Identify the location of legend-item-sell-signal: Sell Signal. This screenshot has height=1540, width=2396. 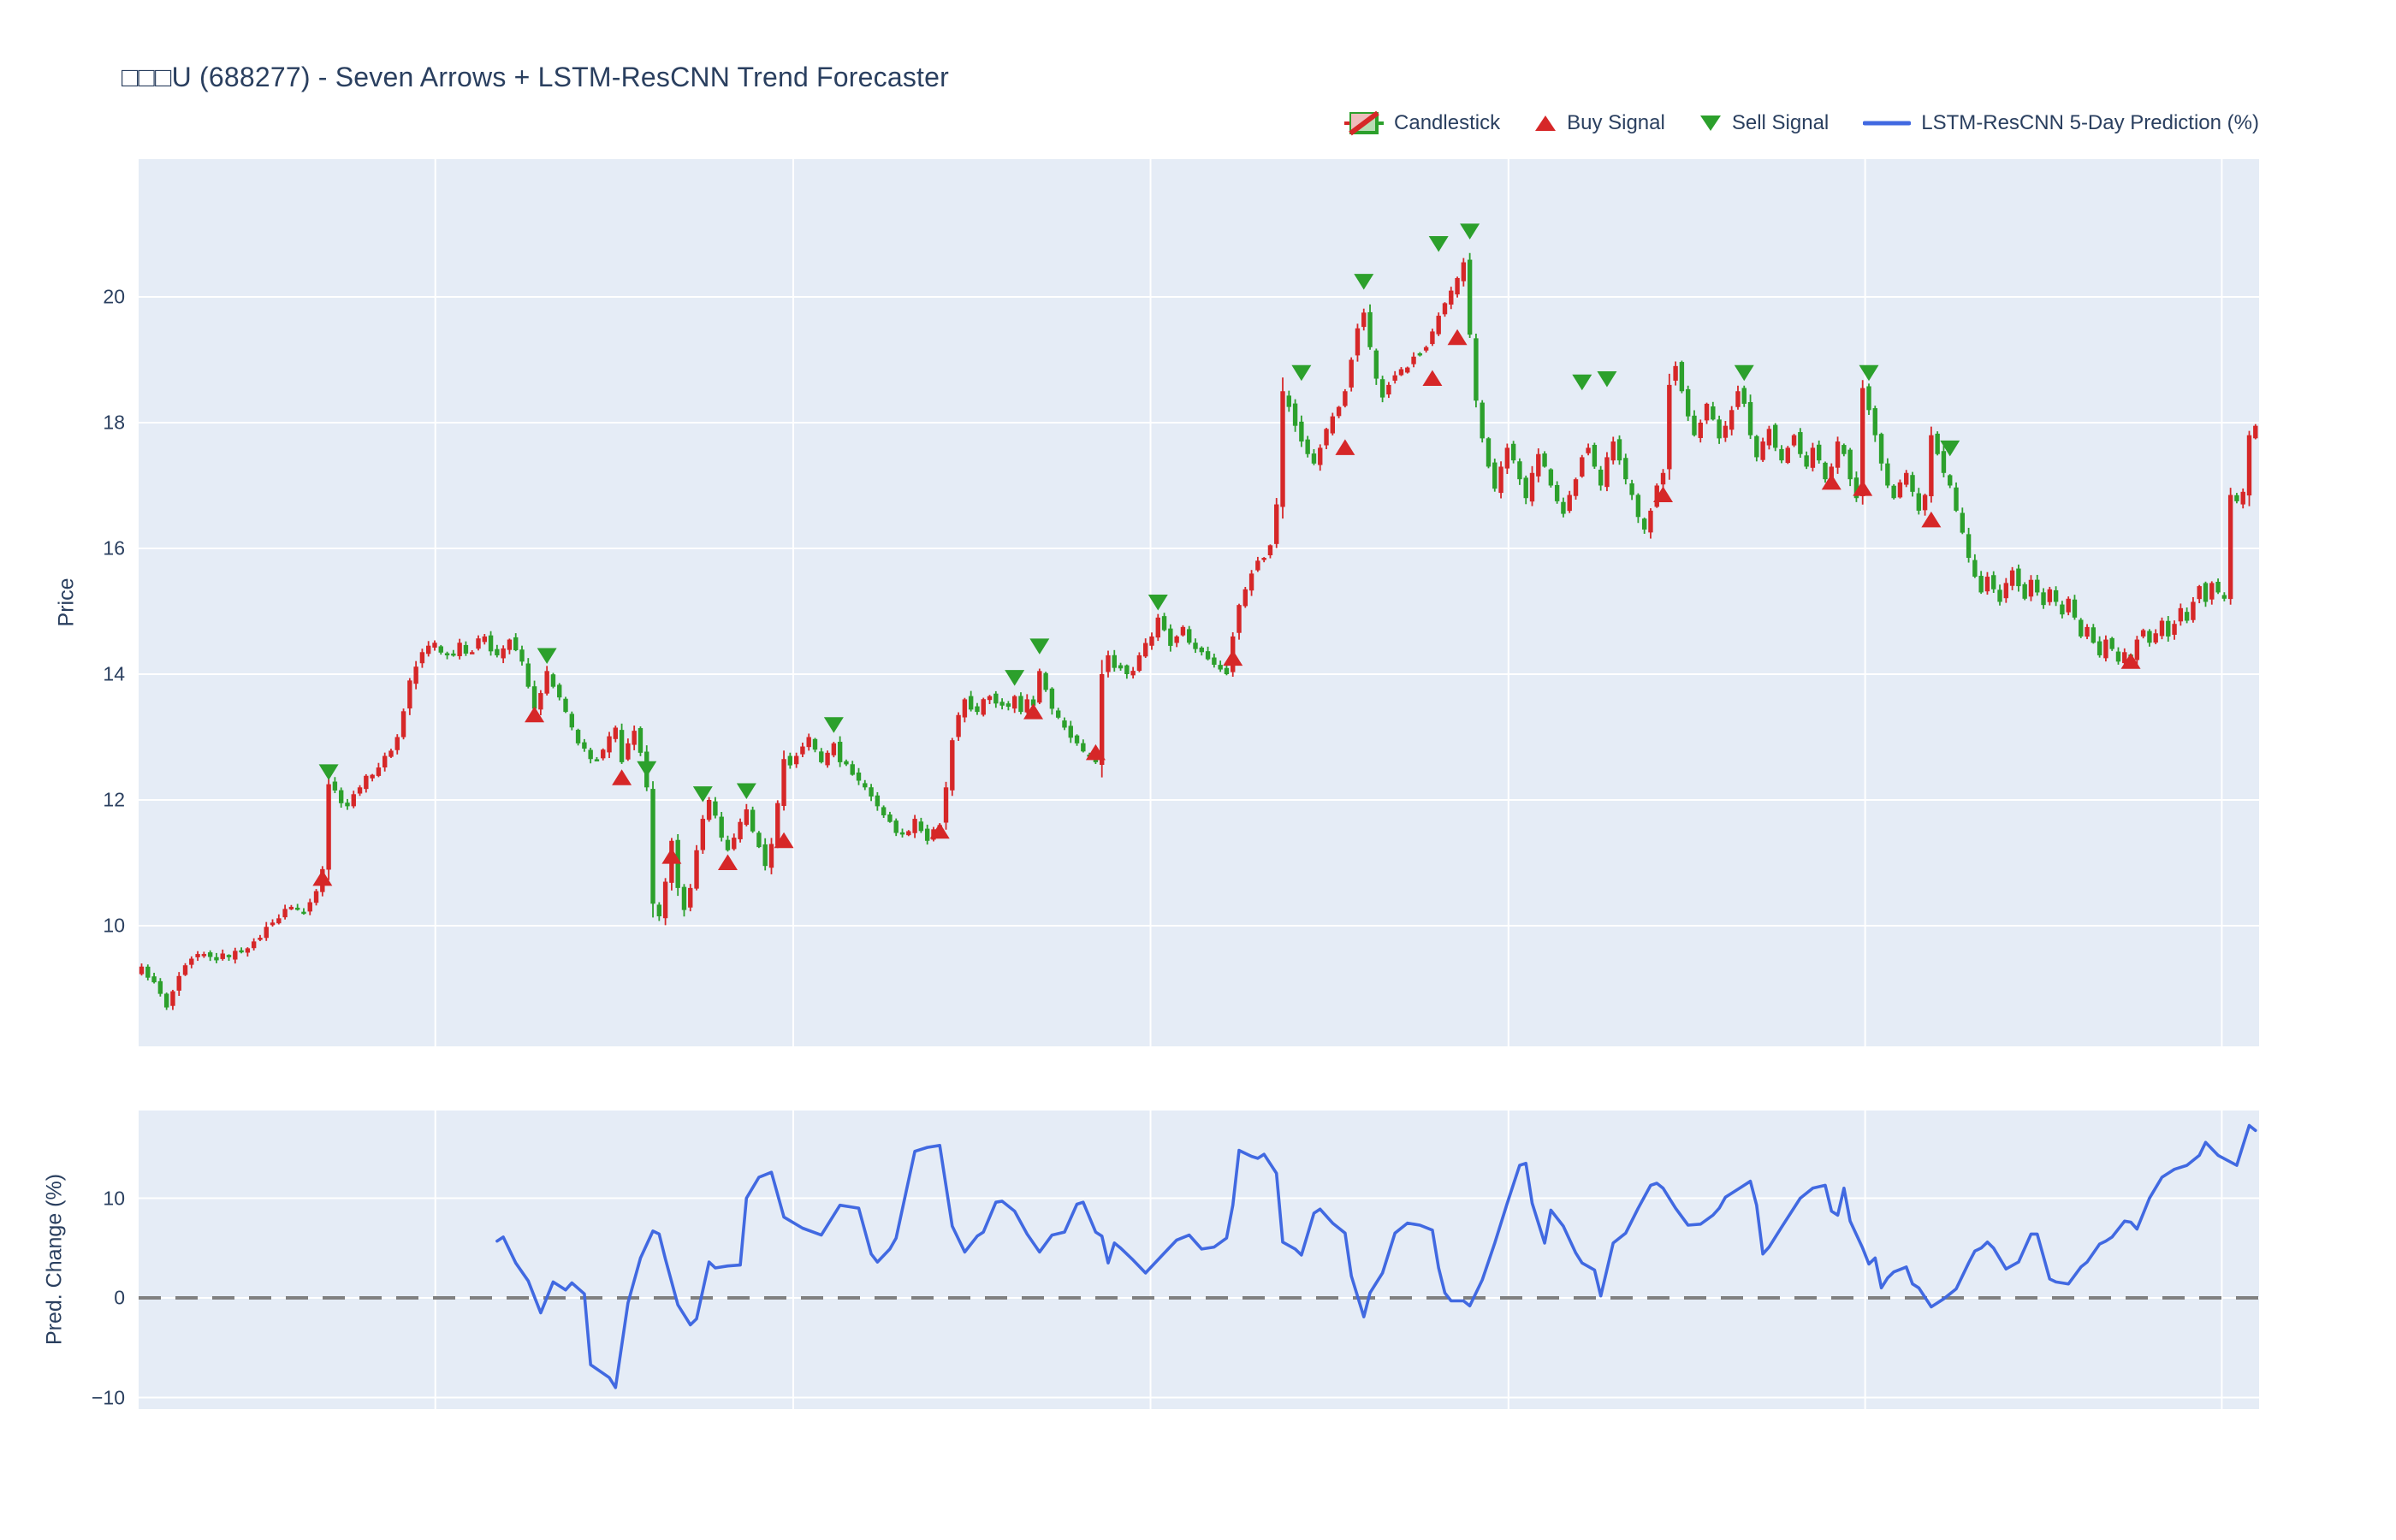
(1764, 123).